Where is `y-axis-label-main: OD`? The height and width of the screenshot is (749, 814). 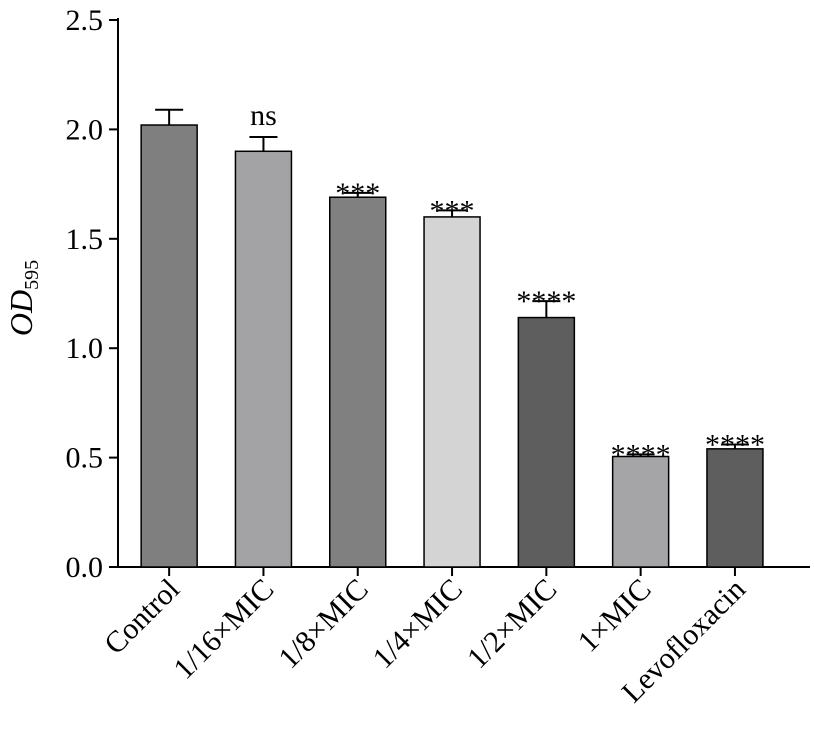 y-axis-label-main: OD is located at coordinates (21, 313).